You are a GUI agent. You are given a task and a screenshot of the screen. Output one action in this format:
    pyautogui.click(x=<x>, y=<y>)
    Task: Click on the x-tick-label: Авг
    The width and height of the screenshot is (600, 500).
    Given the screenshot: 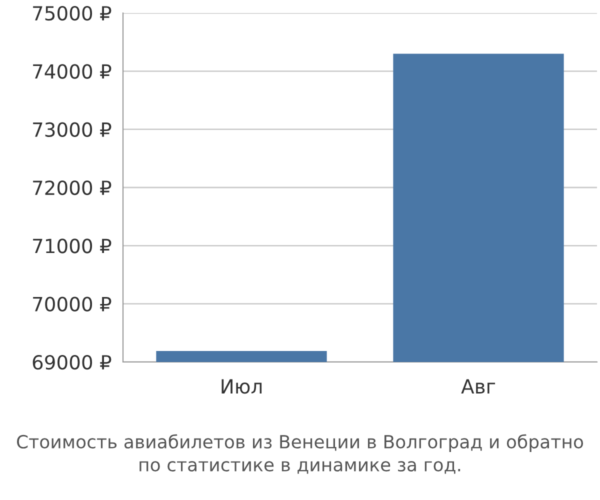 What is the action you would take?
    pyautogui.click(x=478, y=386)
    